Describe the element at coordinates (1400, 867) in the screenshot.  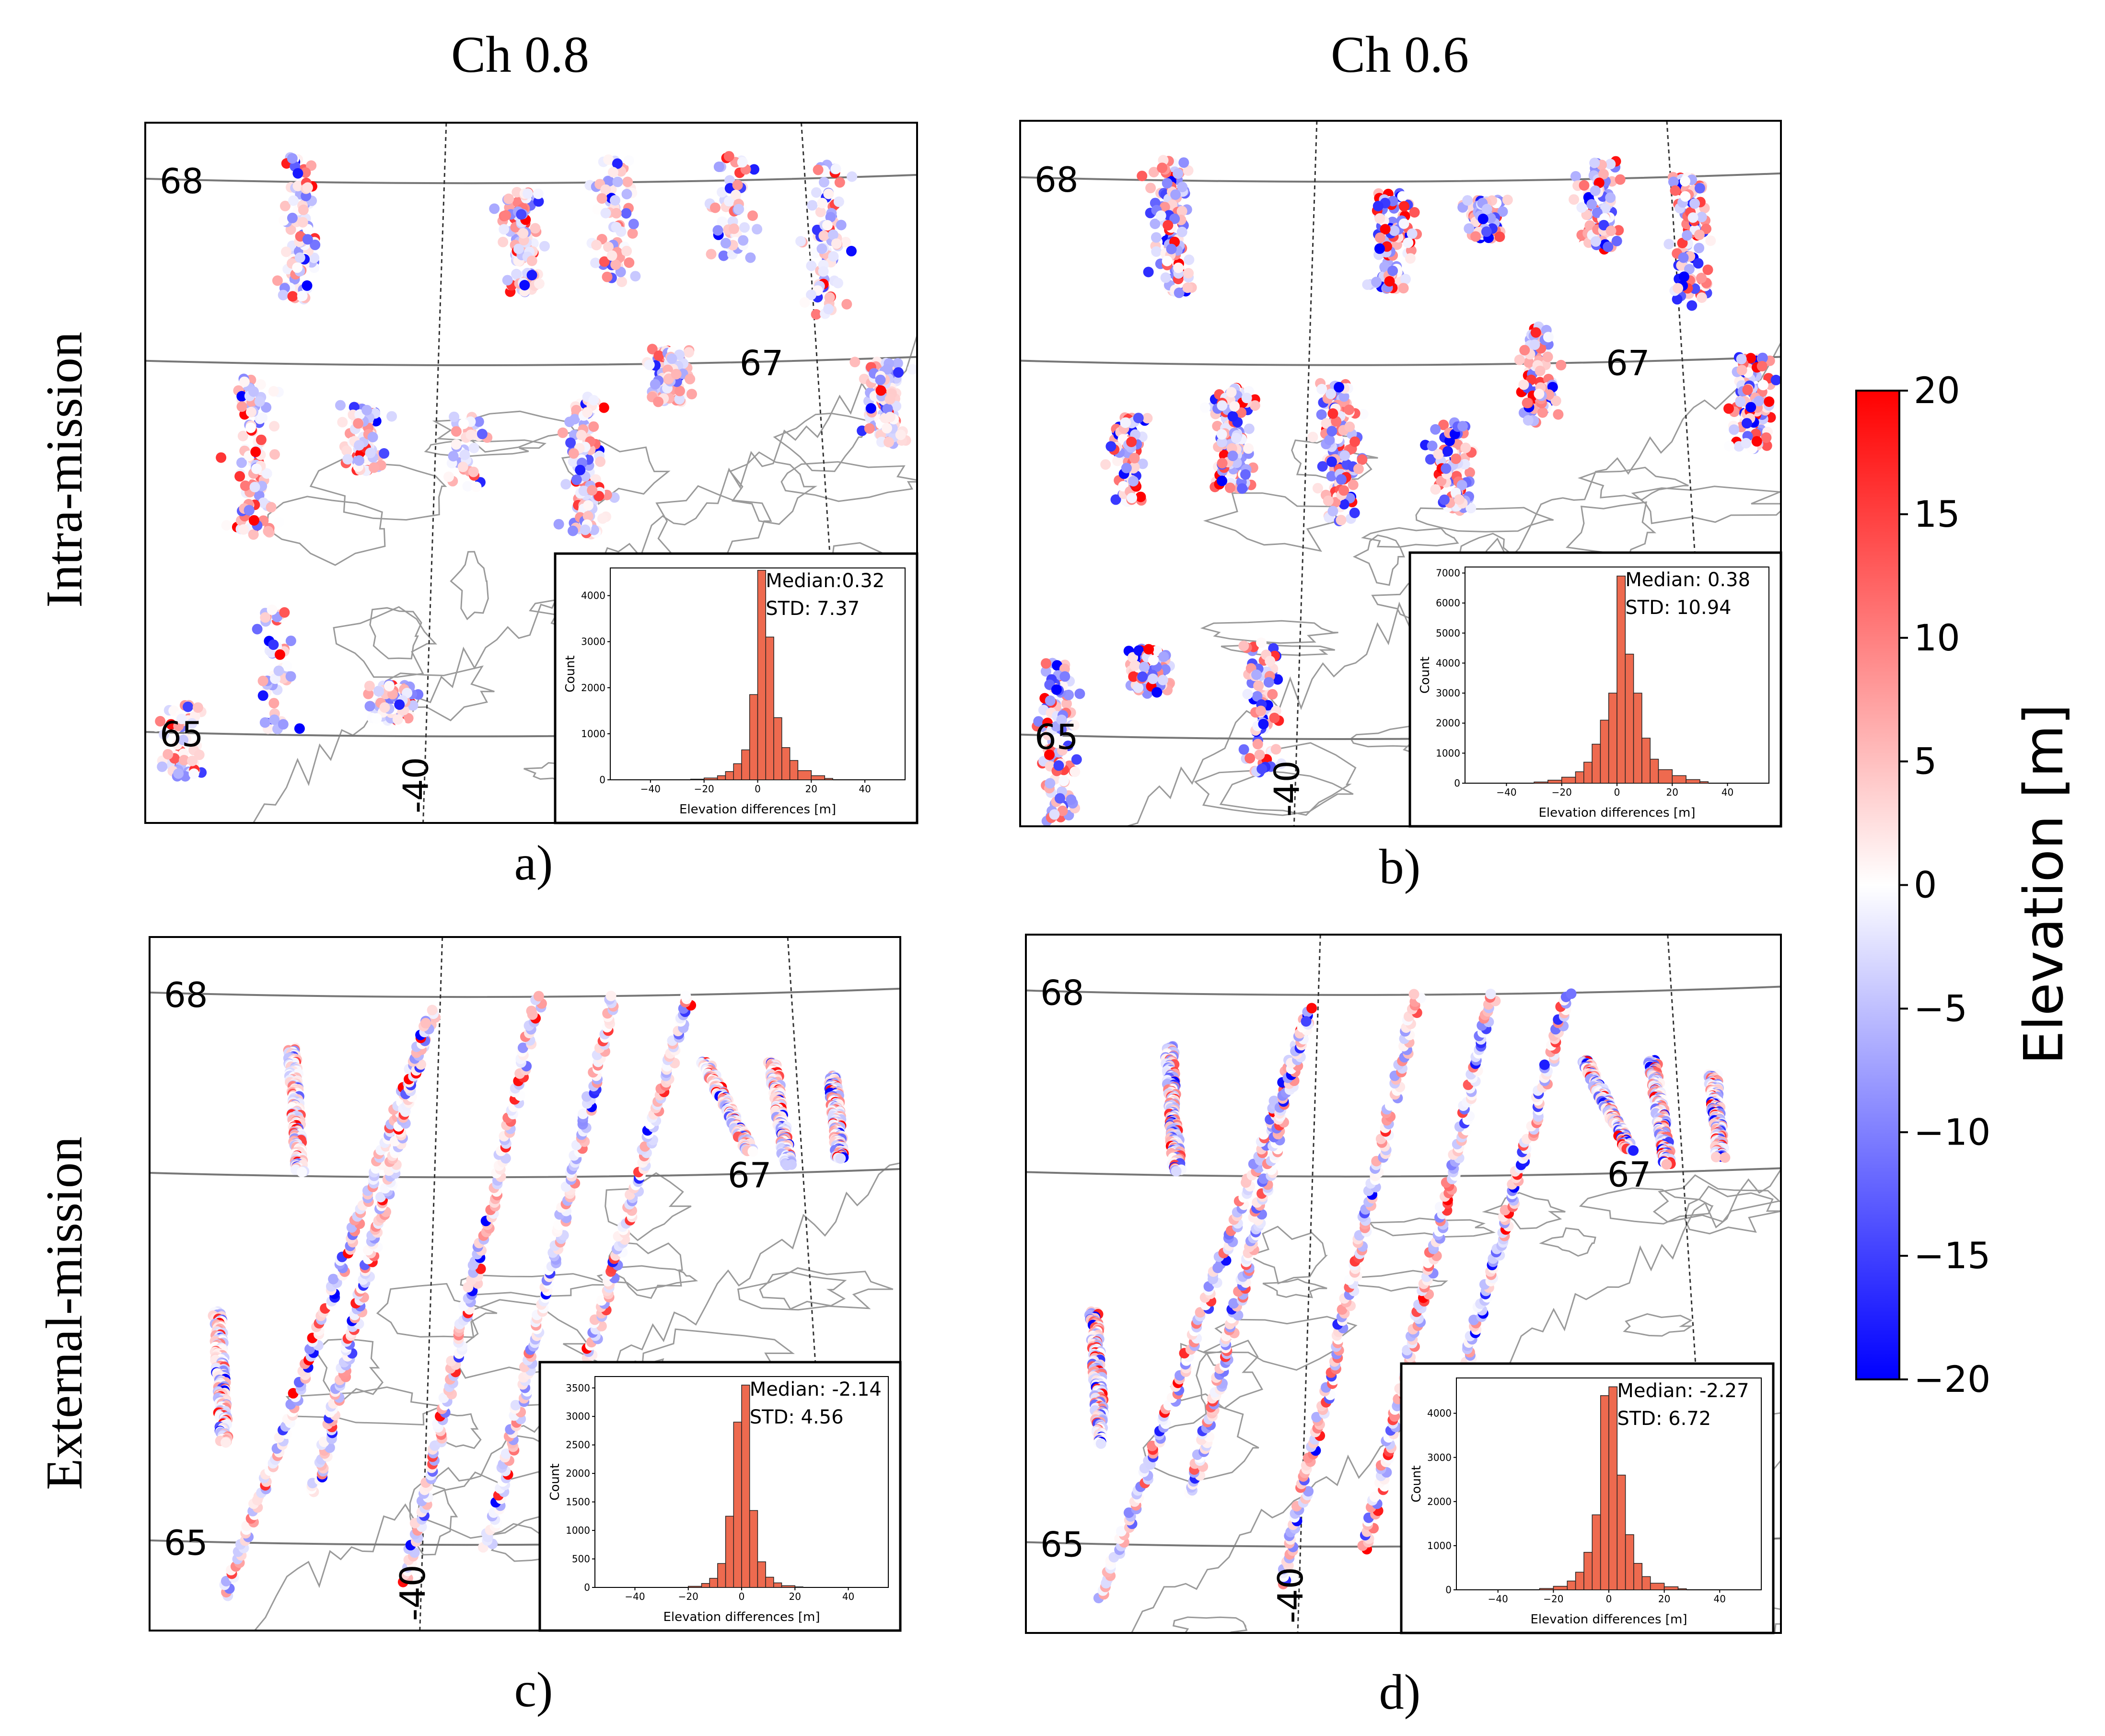
I see `panel-label: b)` at that location.